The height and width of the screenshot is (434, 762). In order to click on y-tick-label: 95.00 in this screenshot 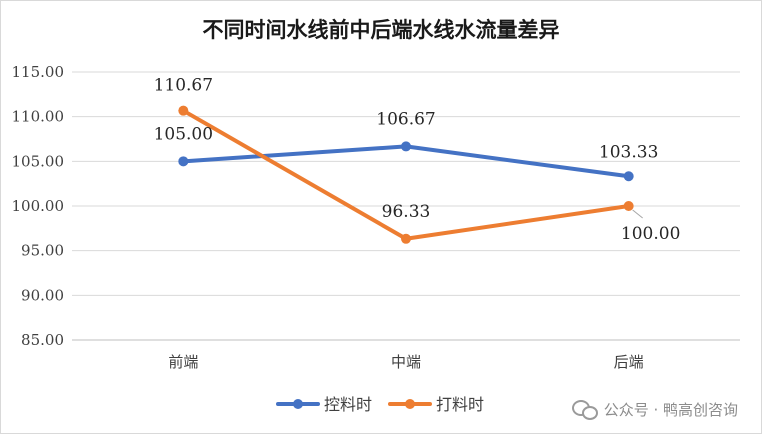, I will do `click(42, 251)`.